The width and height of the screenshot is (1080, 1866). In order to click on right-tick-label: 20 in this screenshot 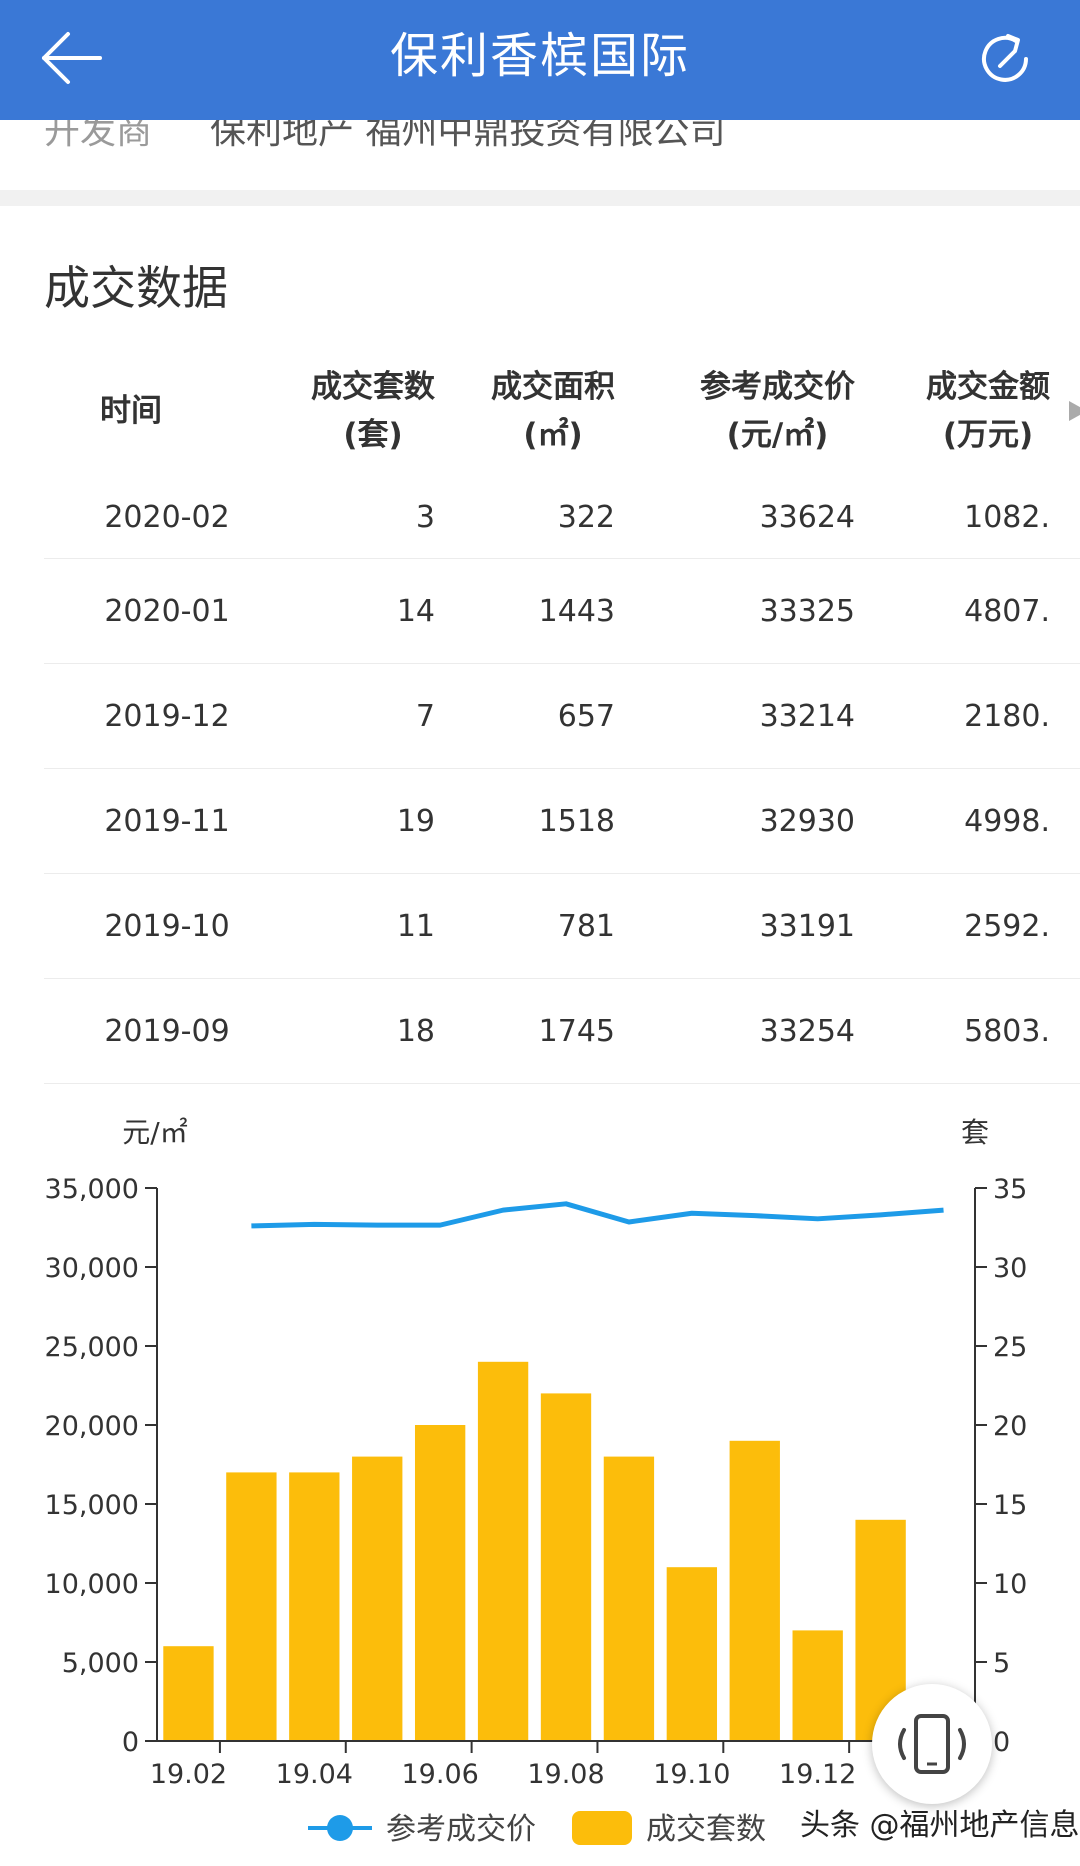, I will do `click(1010, 1426)`.